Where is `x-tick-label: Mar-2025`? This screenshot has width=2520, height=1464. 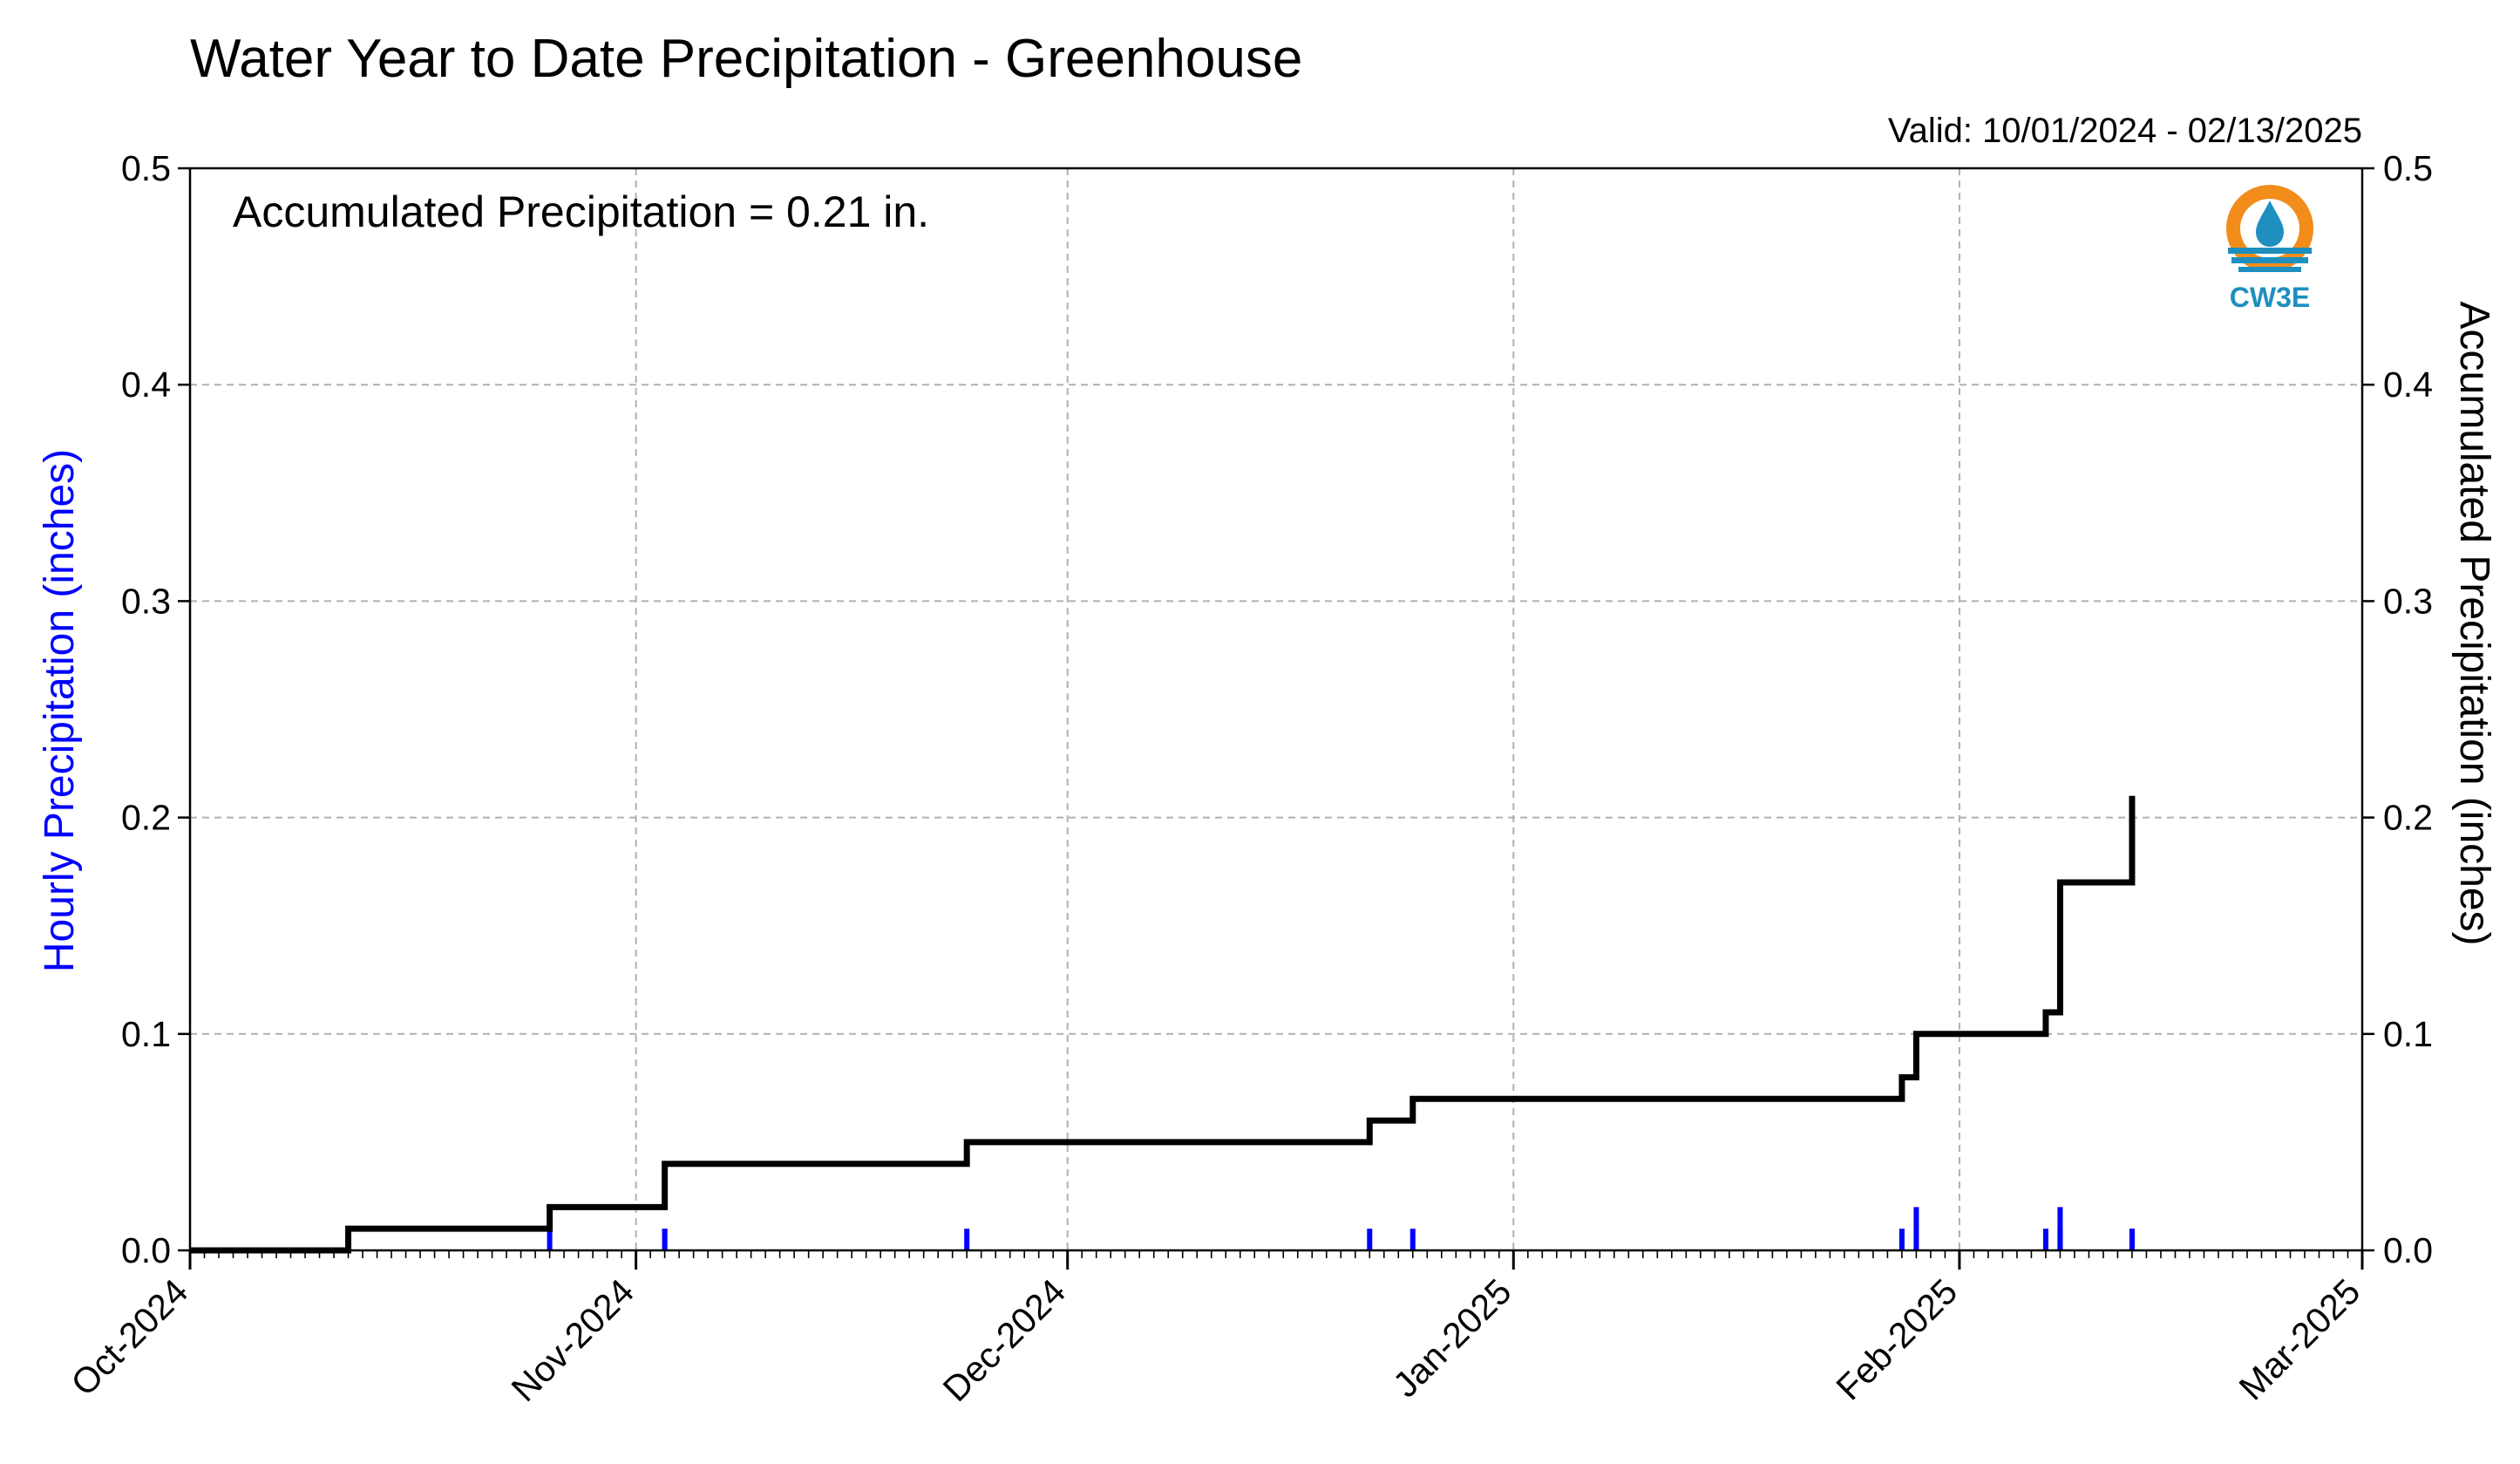 x-tick-label: Mar-2025 is located at coordinates (2299, 1339).